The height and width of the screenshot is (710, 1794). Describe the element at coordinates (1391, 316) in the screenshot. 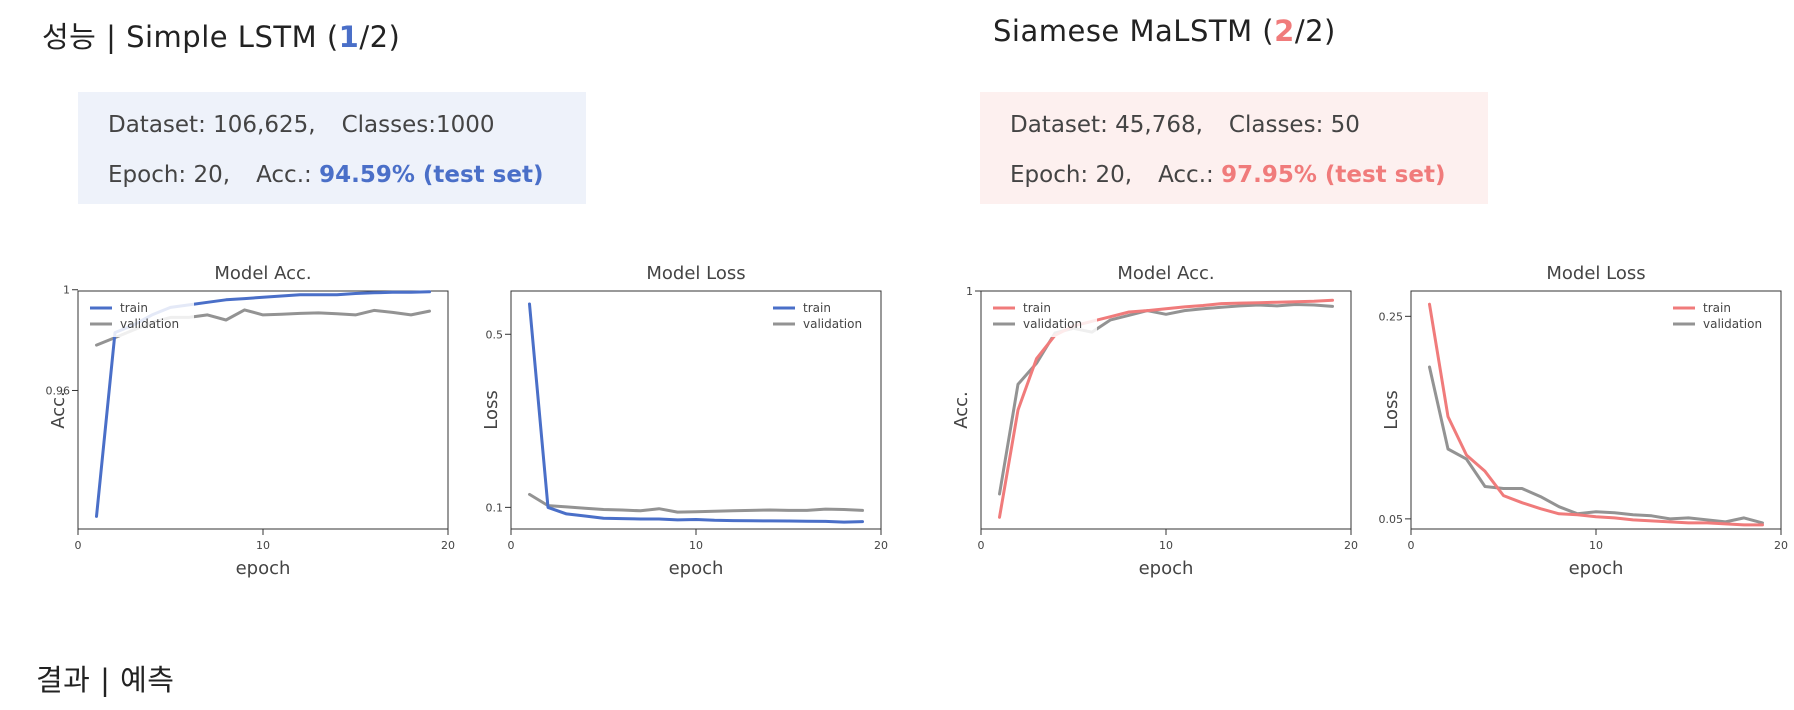

I see `y-tick-label: 0.25` at that location.